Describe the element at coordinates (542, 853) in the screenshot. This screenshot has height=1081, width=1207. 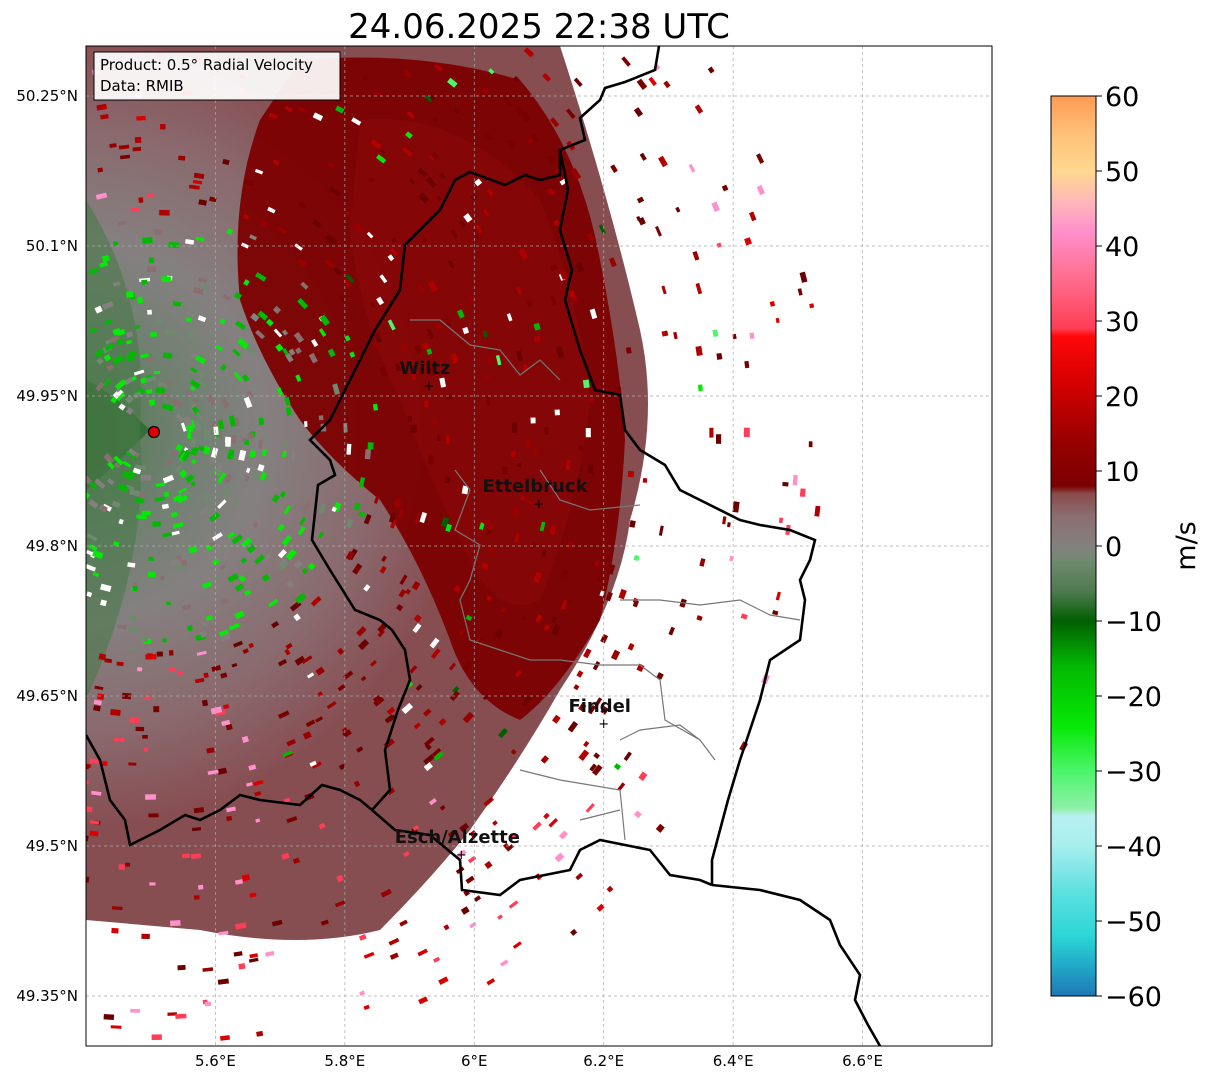
I see `national-border-lu-fr` at that location.